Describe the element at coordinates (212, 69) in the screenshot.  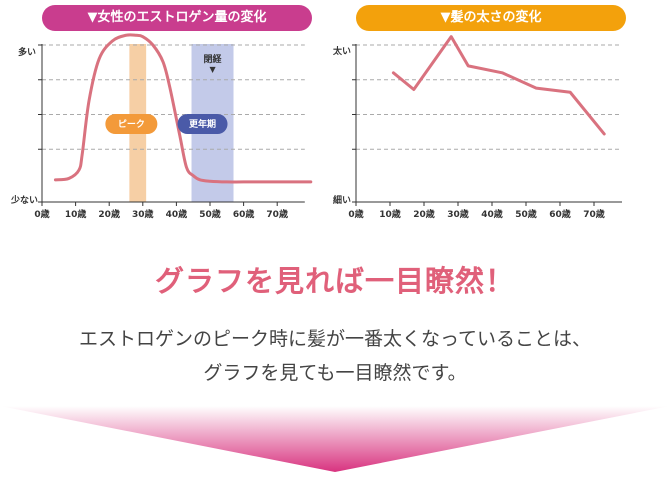
I see `closing-marker-icon: ▼` at that location.